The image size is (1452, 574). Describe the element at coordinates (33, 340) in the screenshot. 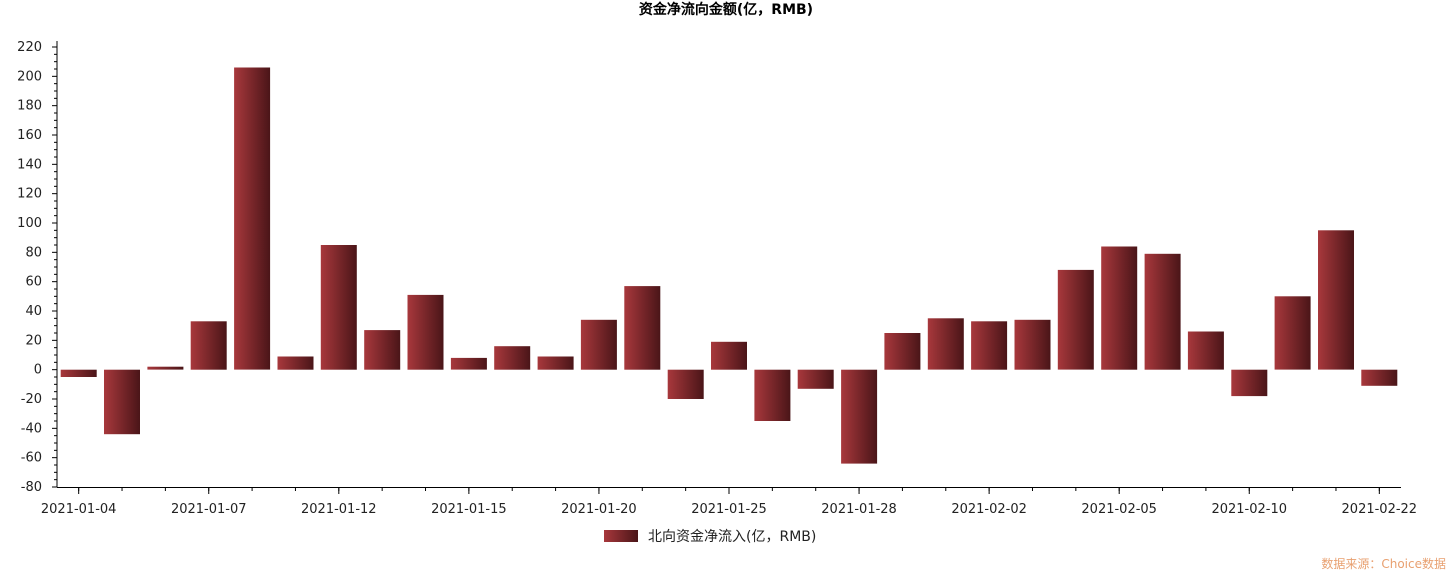

I see `y-tick-label: 20` at that location.